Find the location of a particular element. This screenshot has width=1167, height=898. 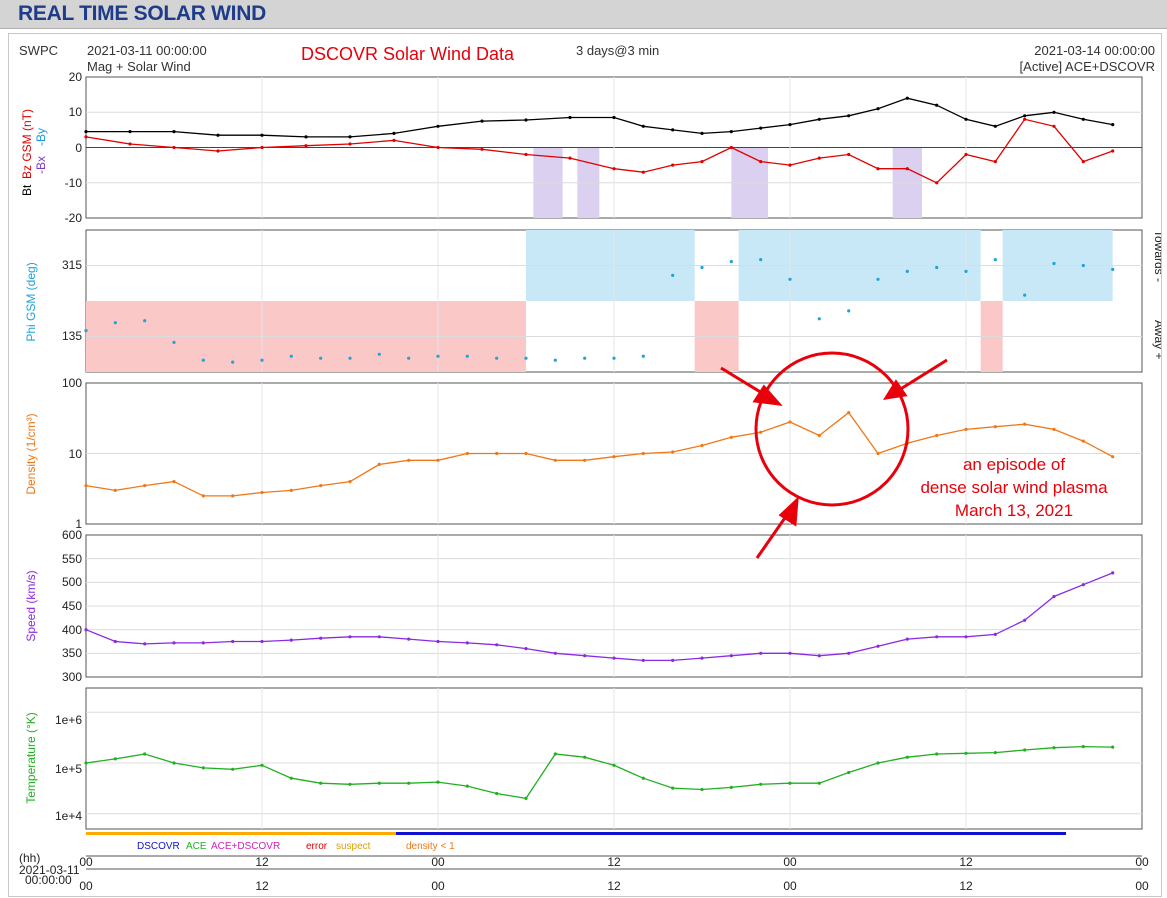

annotation-arrows is located at coordinates (834, 458).